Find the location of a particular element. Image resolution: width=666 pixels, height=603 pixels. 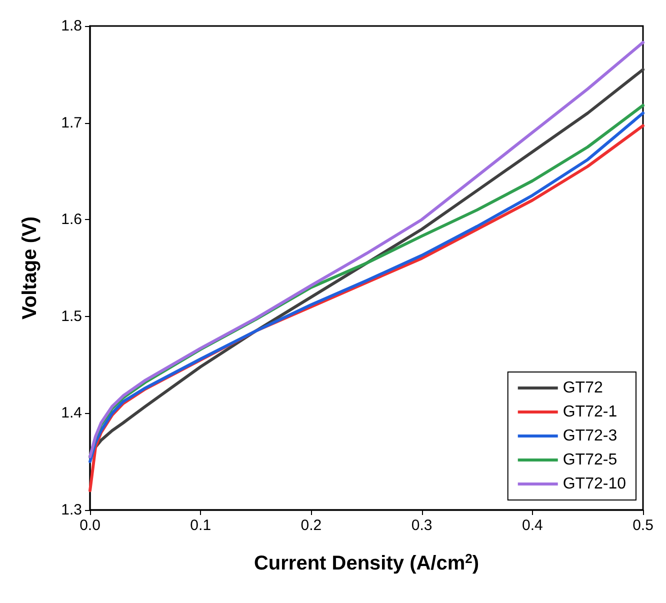

y-tick-label: 1.5 is located at coordinates (71, 316).